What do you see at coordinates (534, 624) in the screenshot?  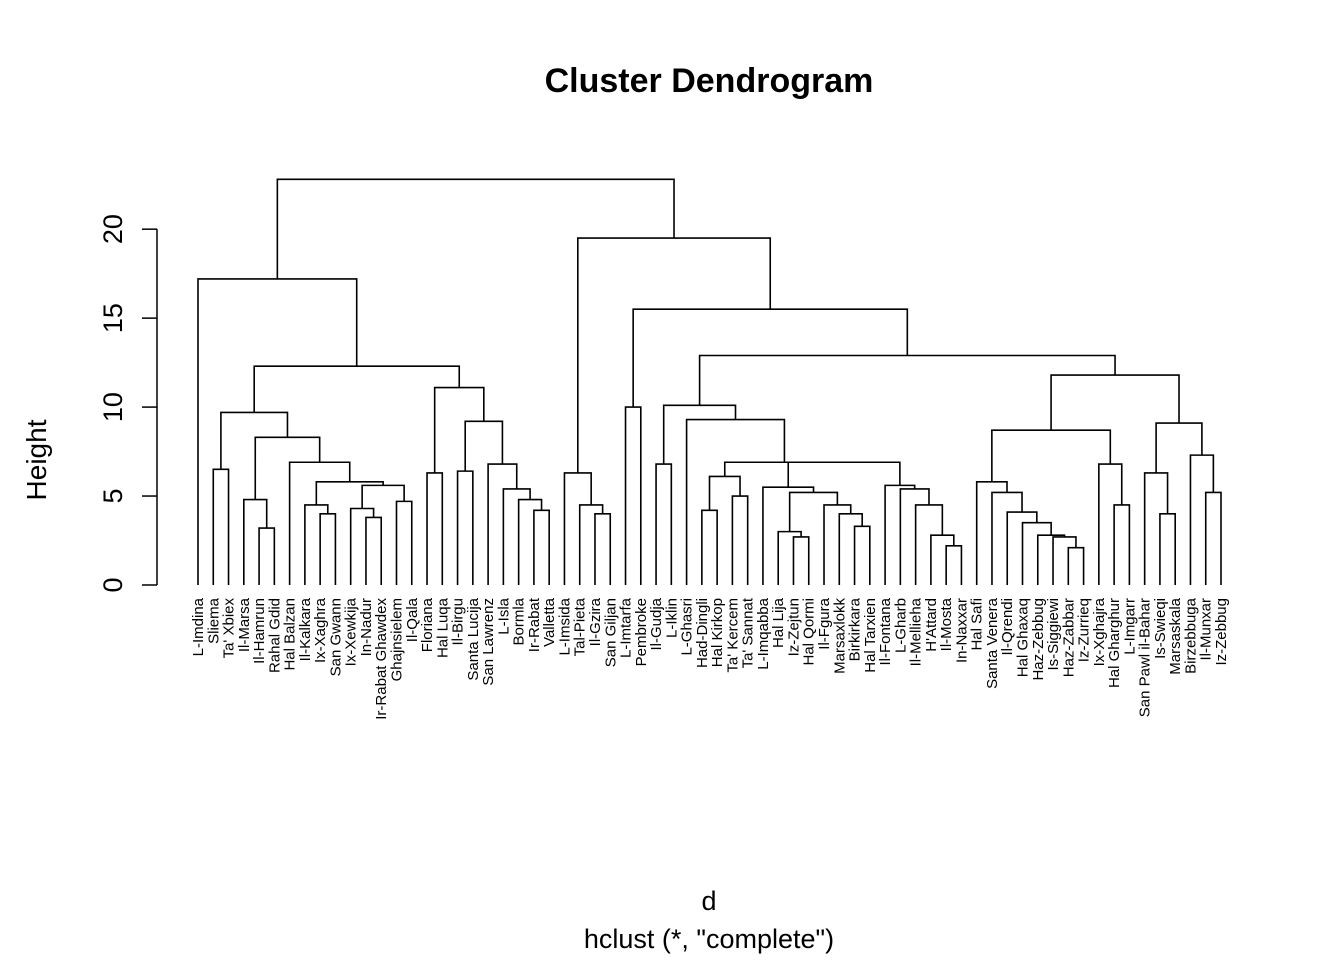 I see `leaf-label: Ir-Rabat` at bounding box center [534, 624].